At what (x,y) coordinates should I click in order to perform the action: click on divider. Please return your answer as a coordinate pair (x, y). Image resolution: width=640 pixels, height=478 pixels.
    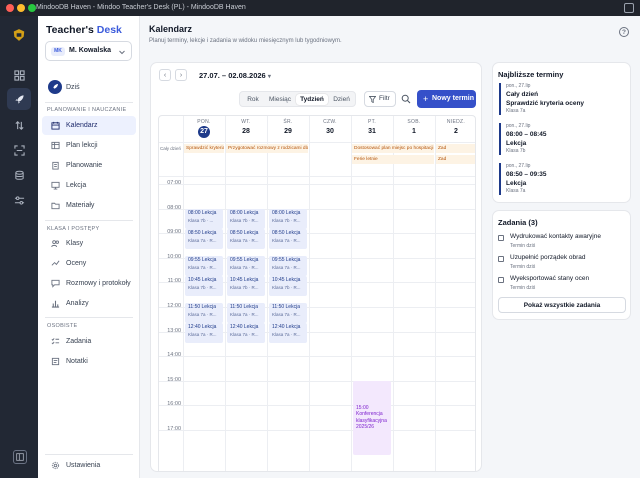
    Looking at the image, I should click on (89, 454).